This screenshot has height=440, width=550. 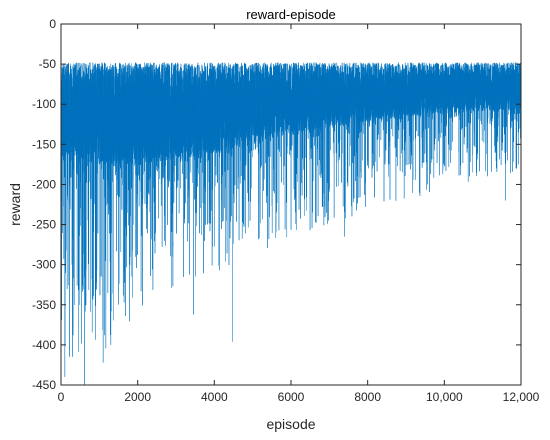 What do you see at coordinates (52, 24) in the screenshot?
I see `y-tick-label: 0` at bounding box center [52, 24].